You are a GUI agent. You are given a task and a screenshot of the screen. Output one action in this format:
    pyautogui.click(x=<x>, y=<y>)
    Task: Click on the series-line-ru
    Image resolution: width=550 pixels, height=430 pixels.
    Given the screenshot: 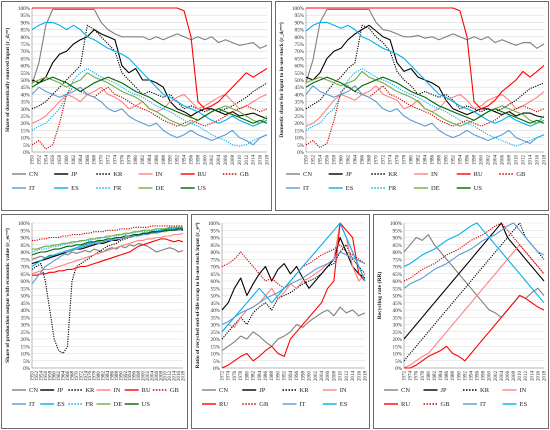 What is the action you would take?
    pyautogui.click(x=474, y=331)
    